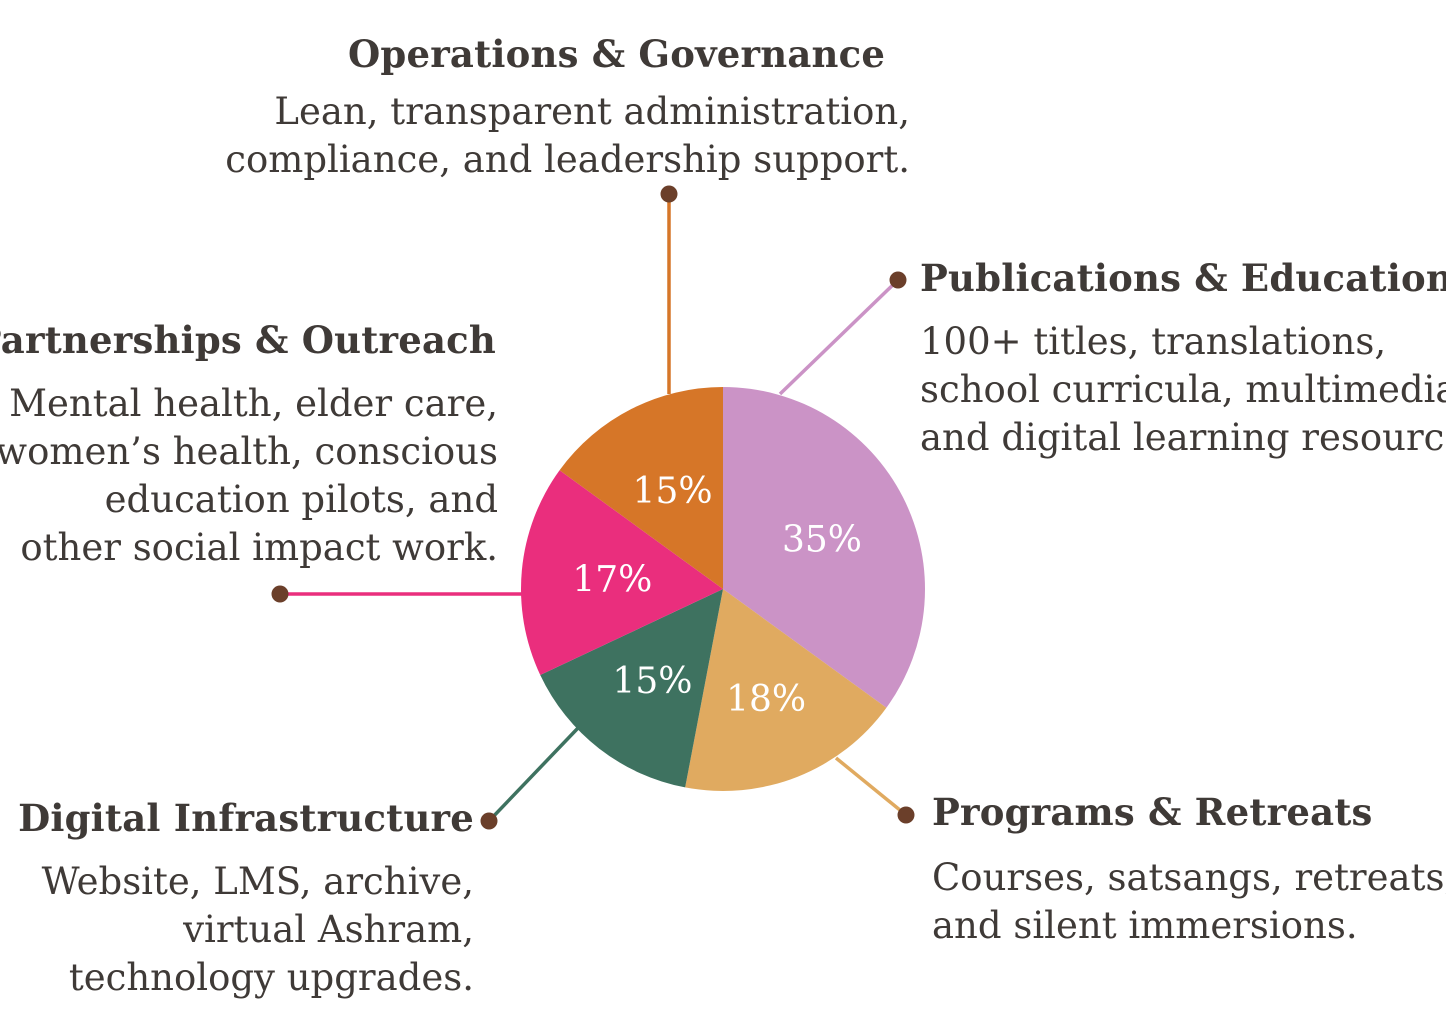 The height and width of the screenshot is (1014, 1446). What do you see at coordinates (652, 681) in the screenshot?
I see `label-15-digital: 15%` at bounding box center [652, 681].